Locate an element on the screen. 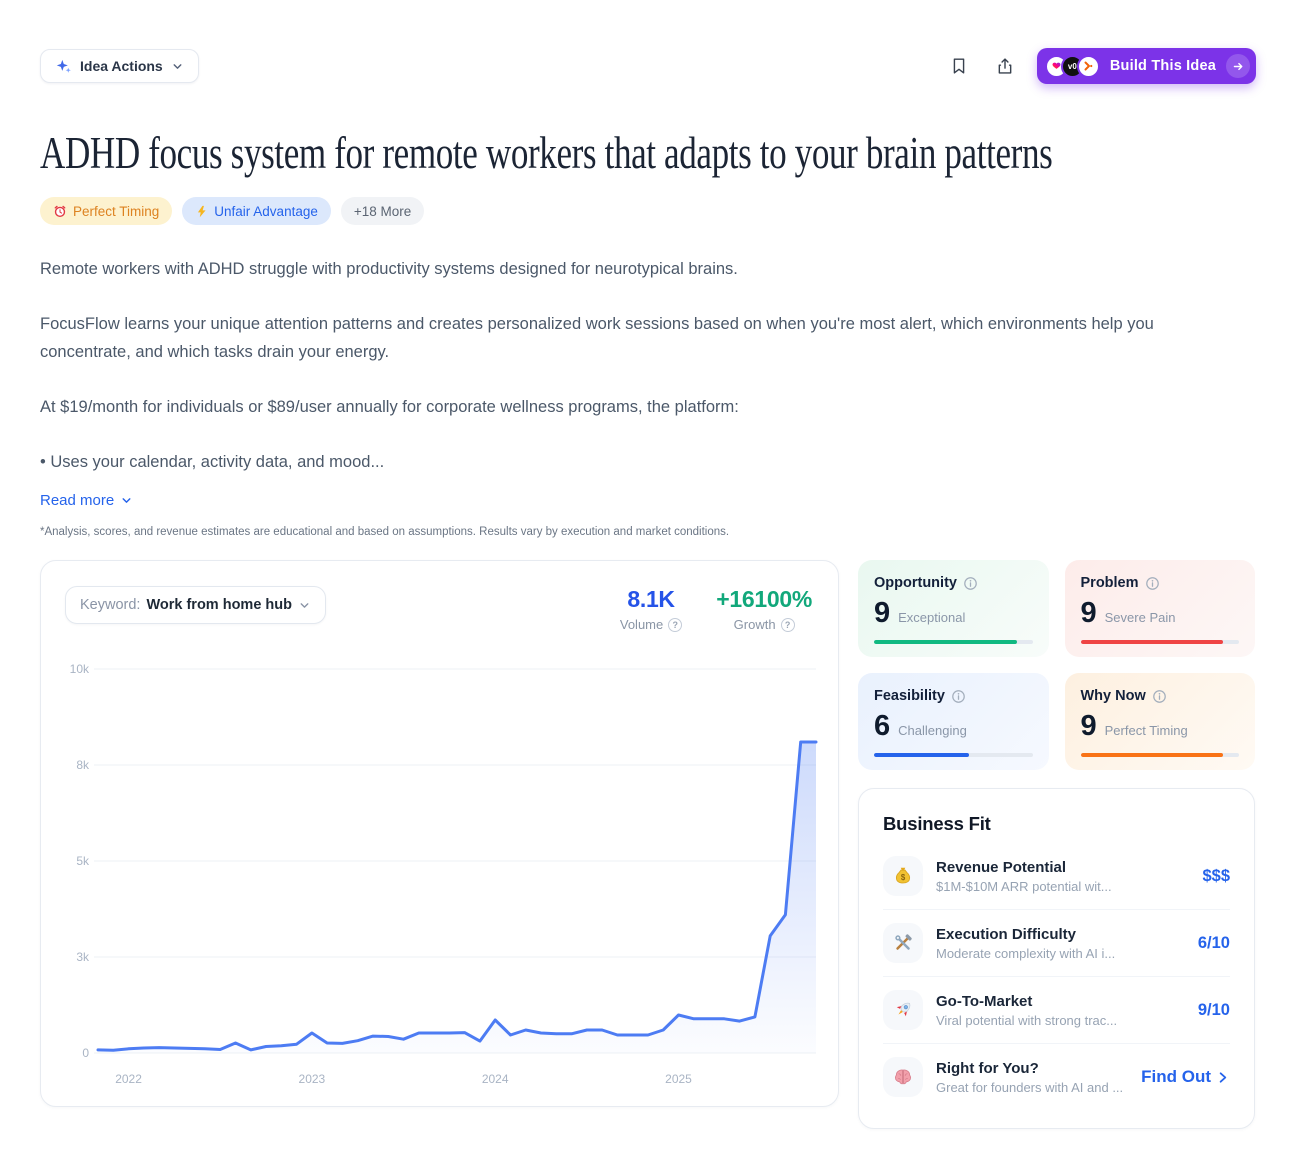 The height and width of the screenshot is (1169, 1296). bookmark-button is located at coordinates (959, 66).